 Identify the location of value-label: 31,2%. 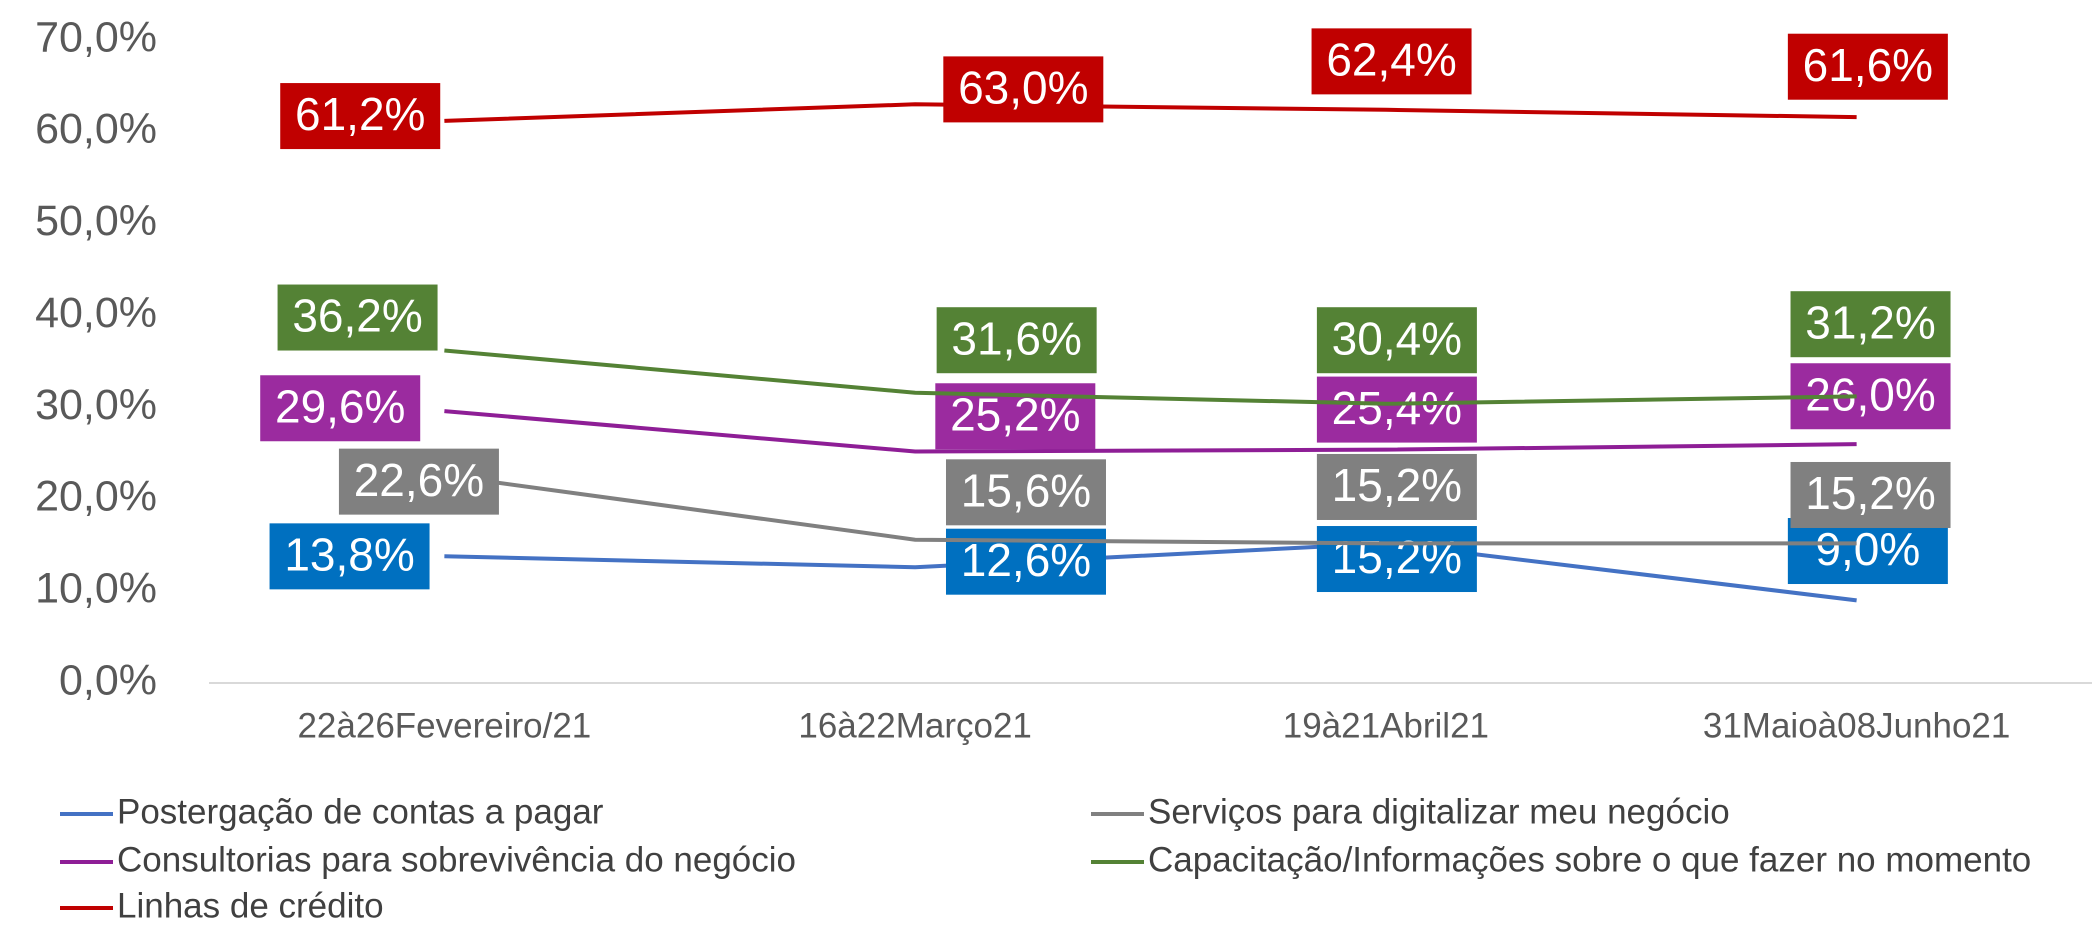
(1870, 322).